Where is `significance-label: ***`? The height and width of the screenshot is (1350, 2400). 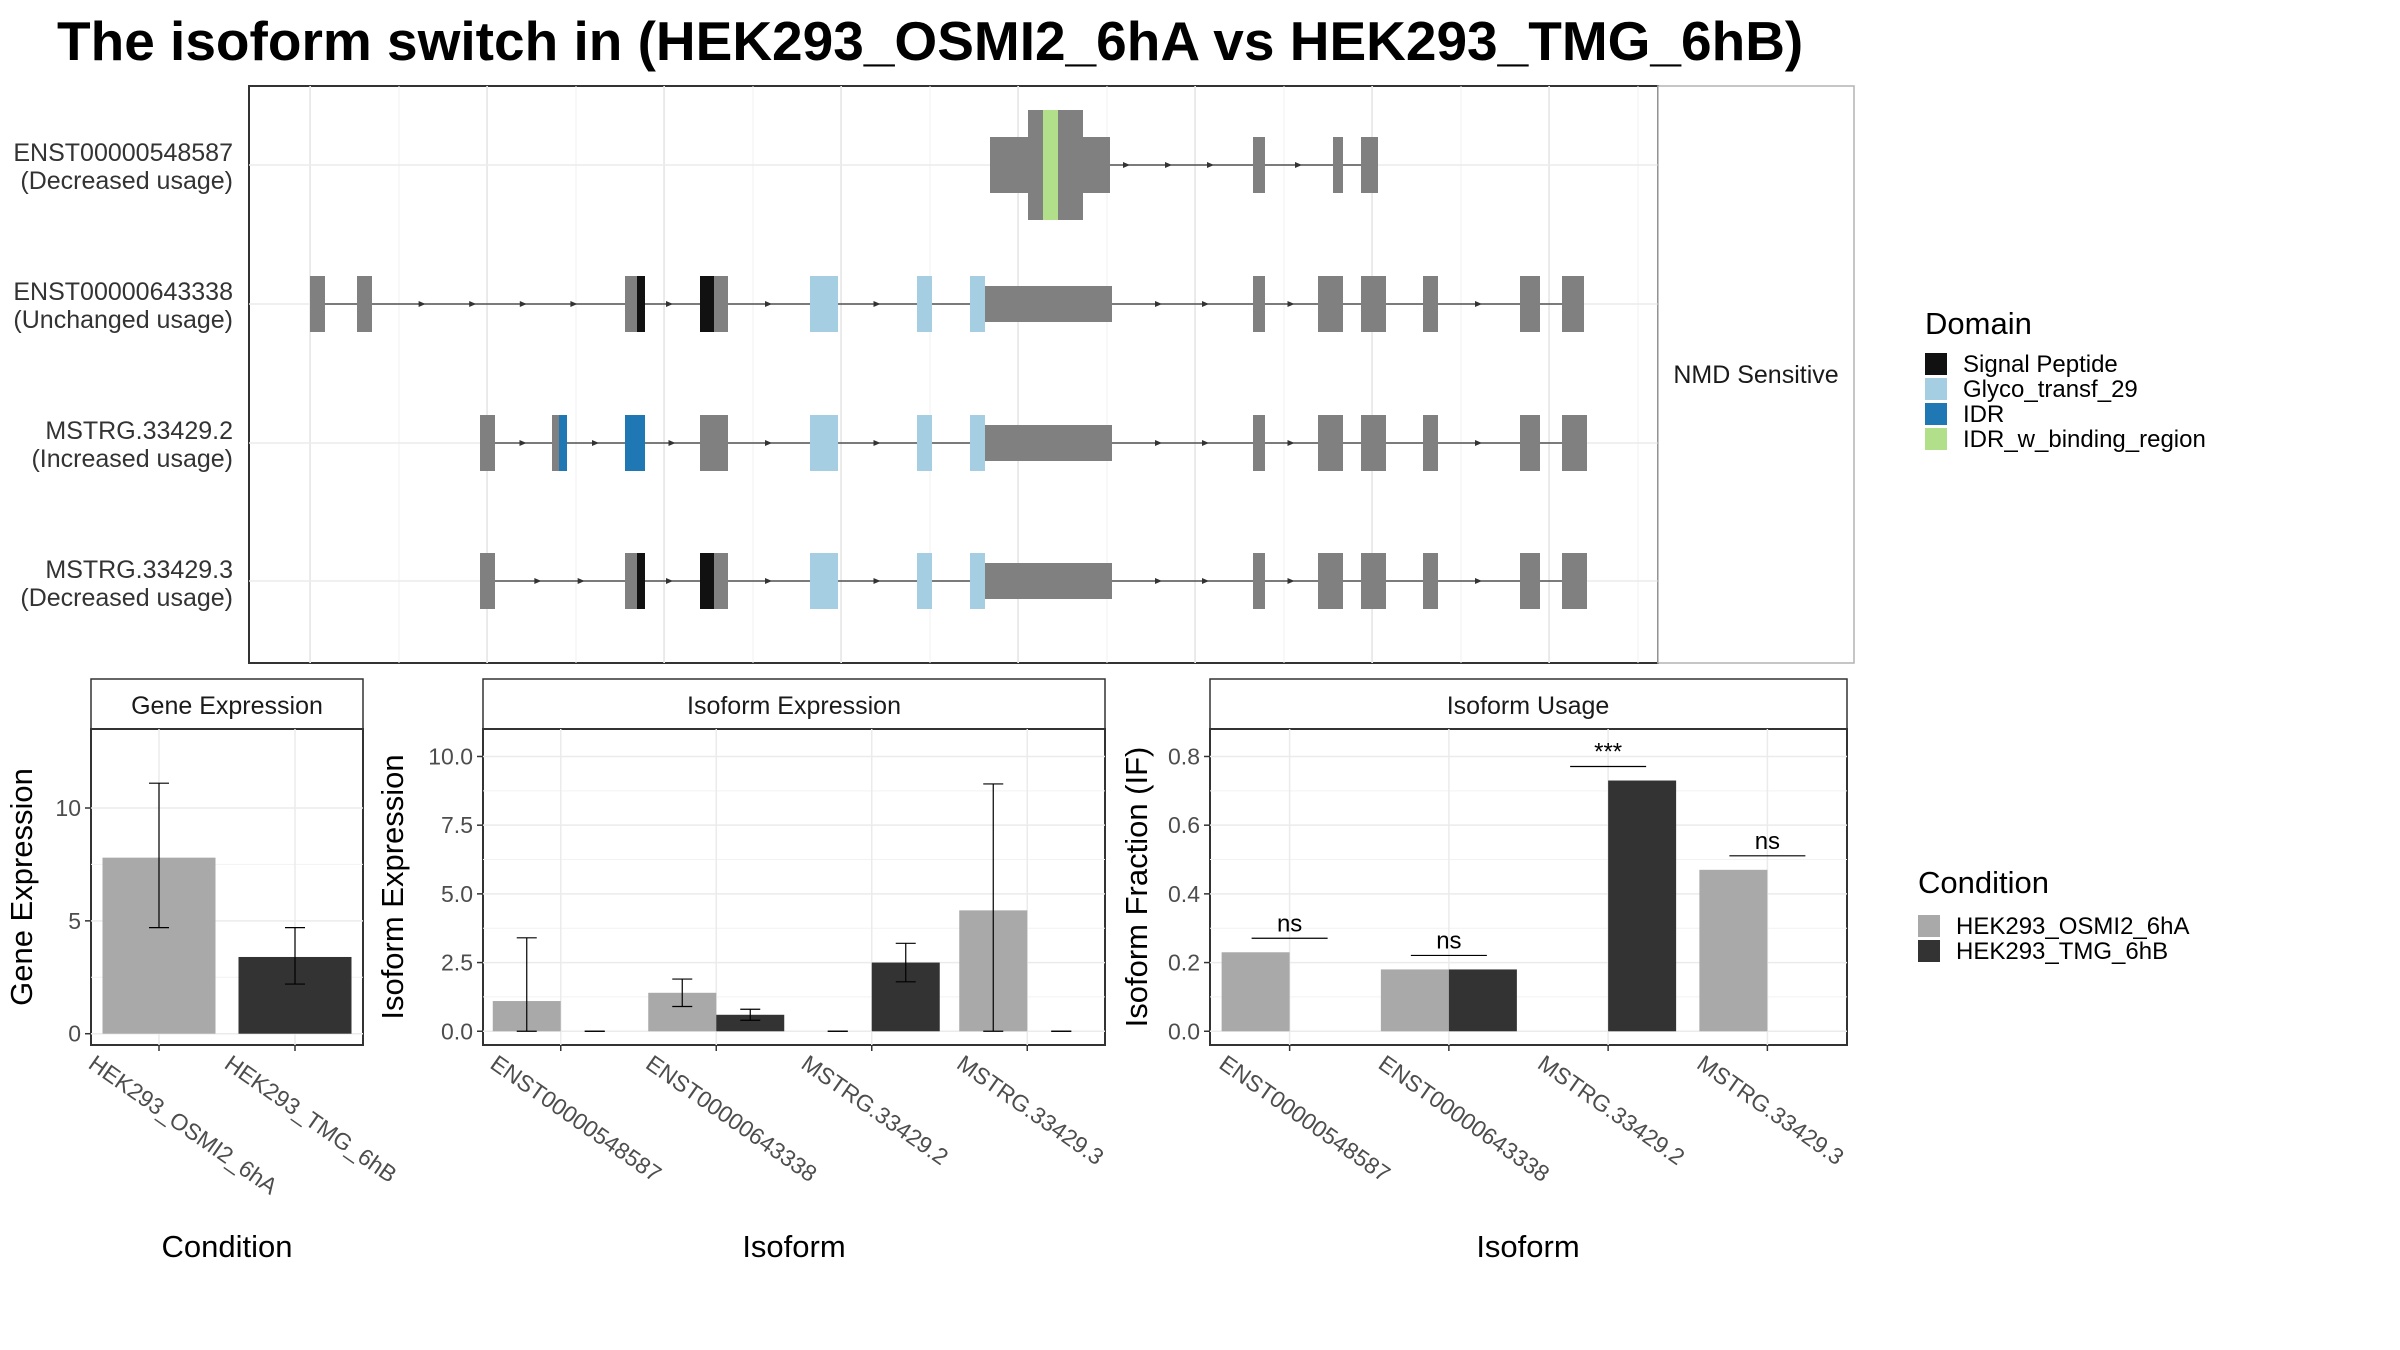 significance-label: *** is located at coordinates (1608, 752).